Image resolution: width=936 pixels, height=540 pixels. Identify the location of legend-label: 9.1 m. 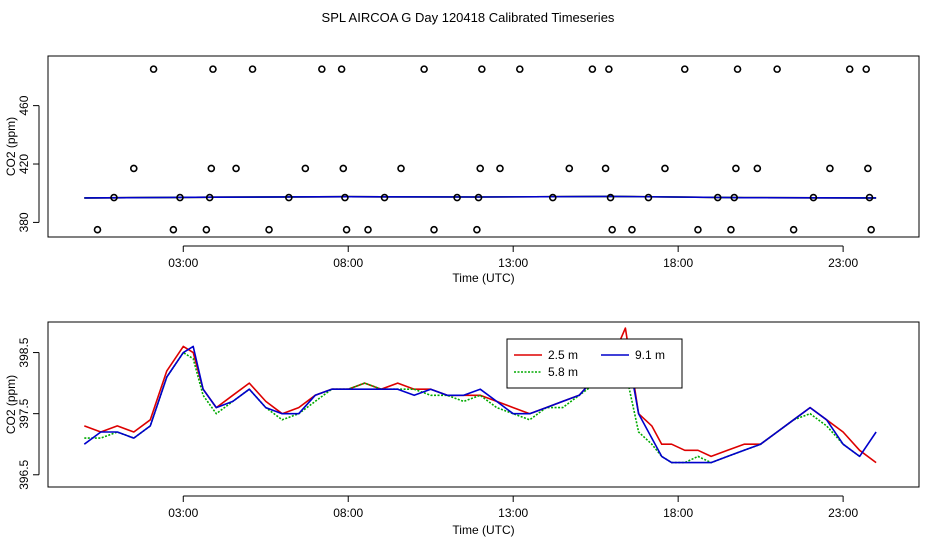
(650, 355).